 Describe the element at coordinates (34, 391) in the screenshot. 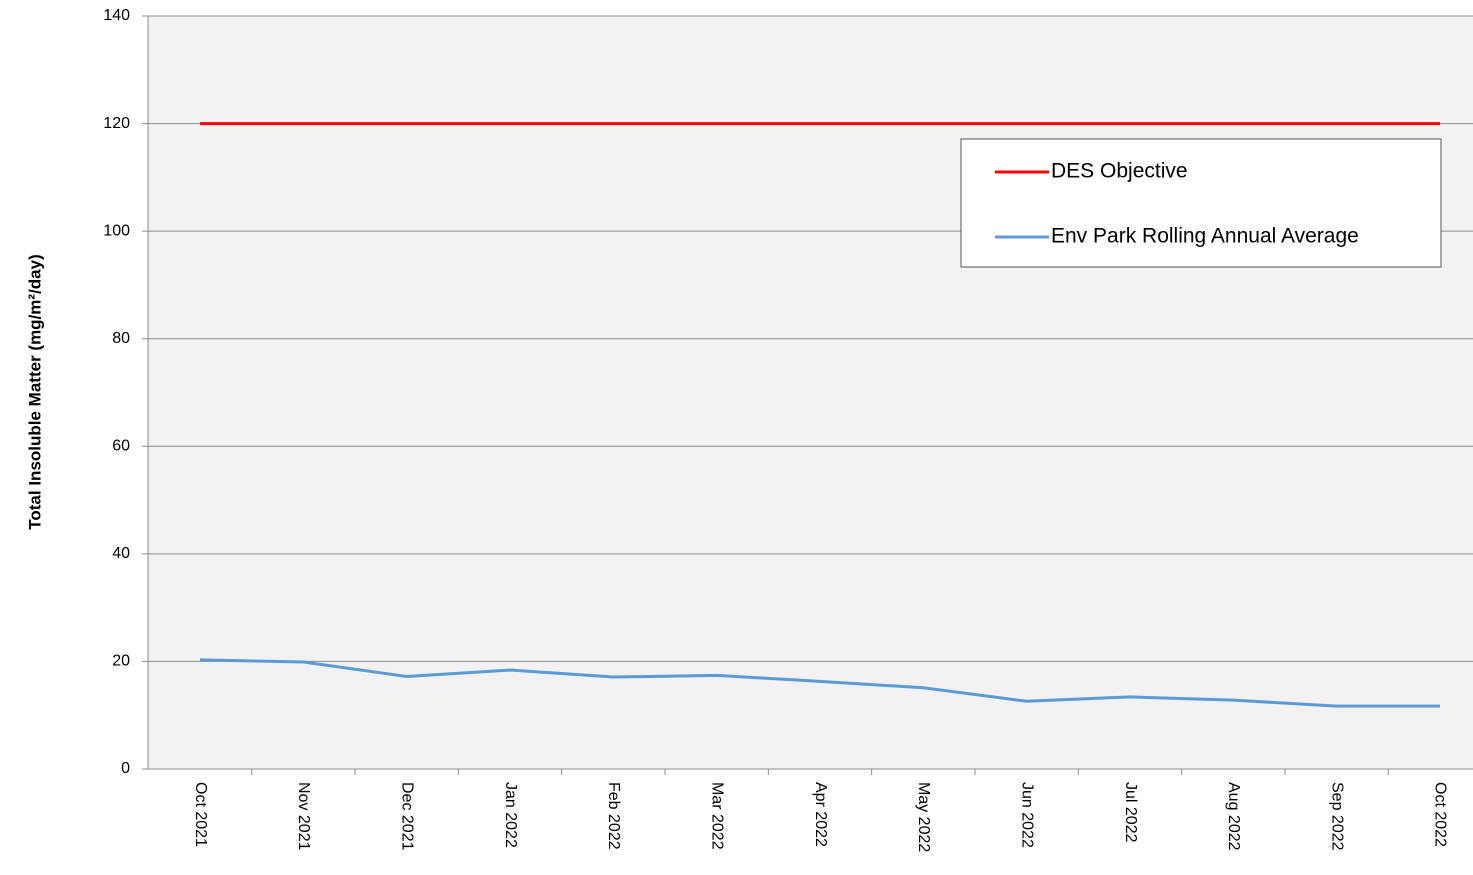

I see `y-axis-label: Total Insoluble Matter (mg/m²/day)` at that location.